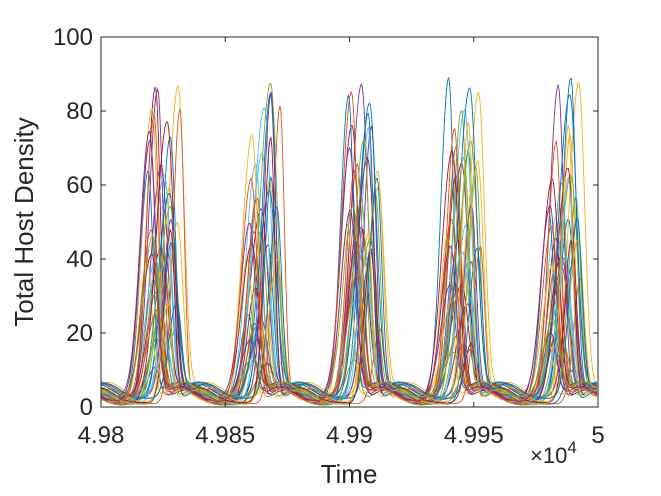 The width and height of the screenshot is (661, 496). What do you see at coordinates (79, 333) in the screenshot?
I see `y-tick-label: 20` at bounding box center [79, 333].